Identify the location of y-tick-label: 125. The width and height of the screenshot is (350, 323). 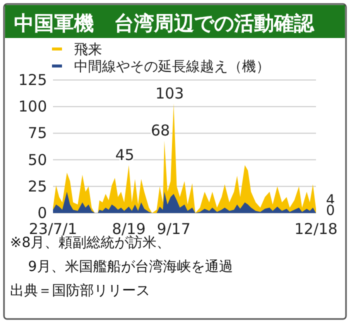
(32, 80).